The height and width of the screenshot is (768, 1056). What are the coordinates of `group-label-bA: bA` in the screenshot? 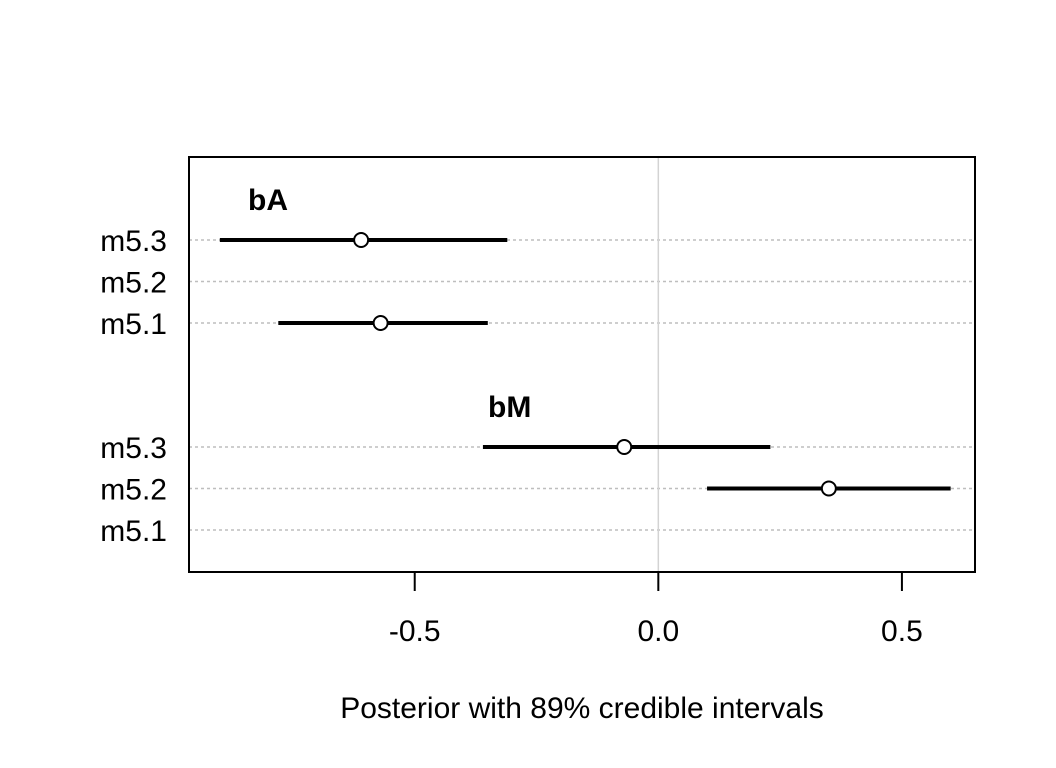 It's located at (268, 200).